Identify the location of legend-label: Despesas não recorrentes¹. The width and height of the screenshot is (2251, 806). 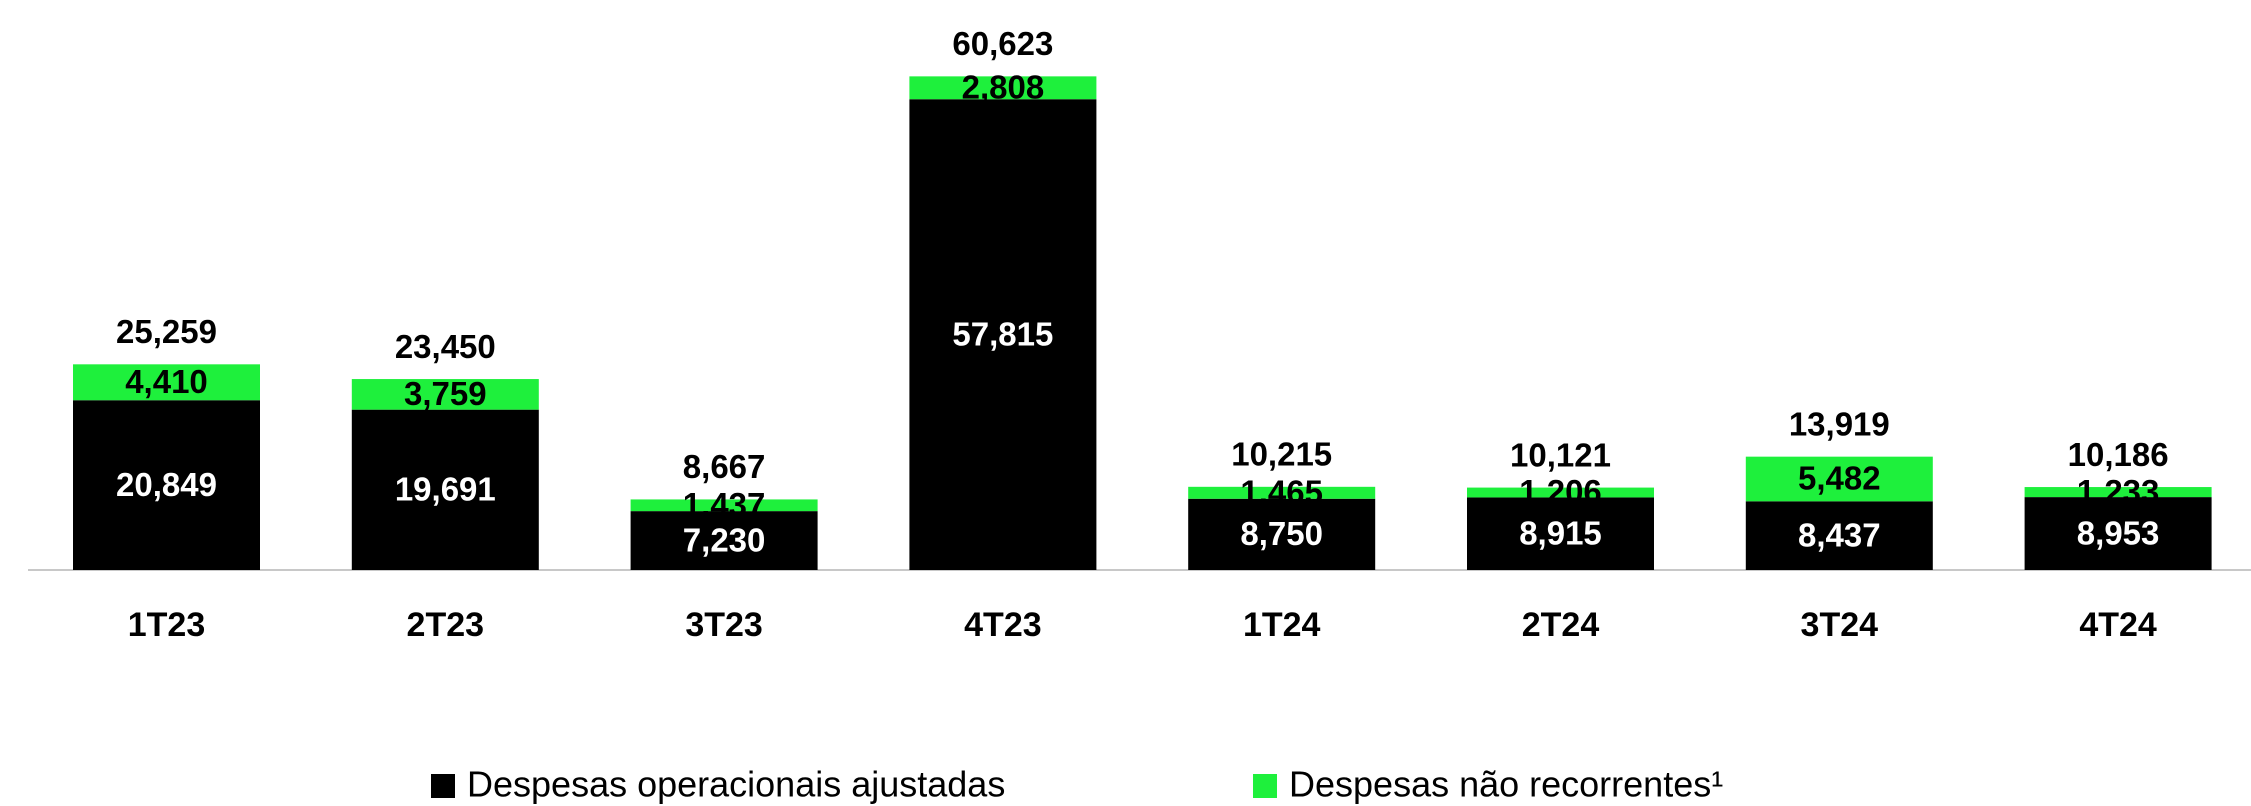
(1506, 784).